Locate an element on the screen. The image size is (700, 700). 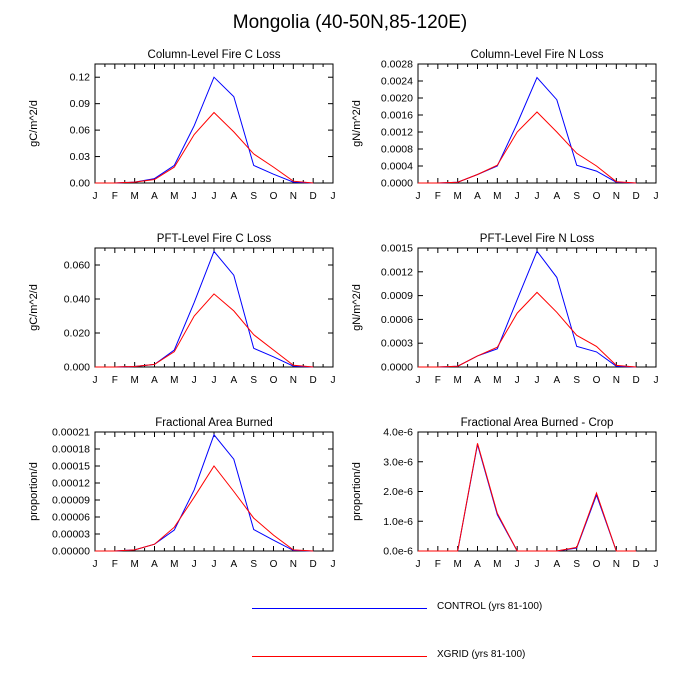
y-tick-label: 0.0020 is located at coordinates (397, 99).